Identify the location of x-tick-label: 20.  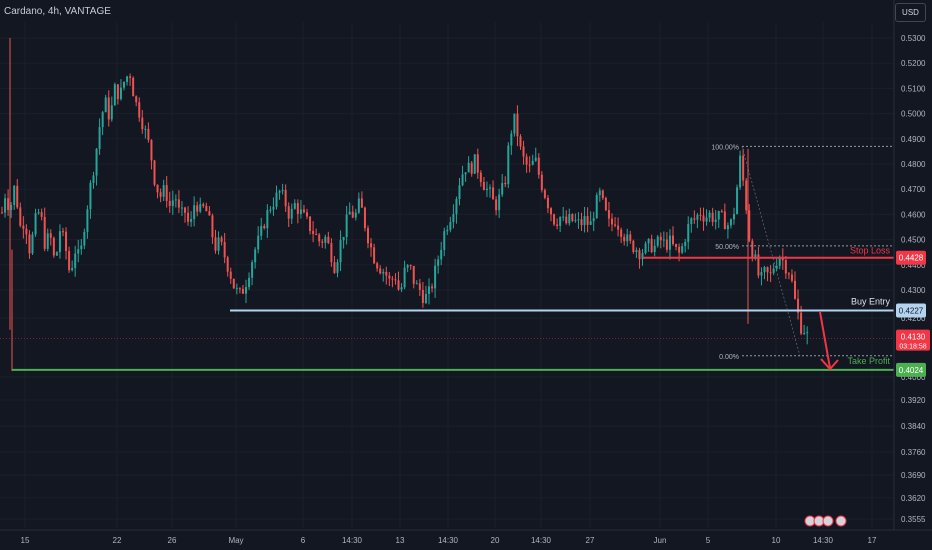
(495, 540).